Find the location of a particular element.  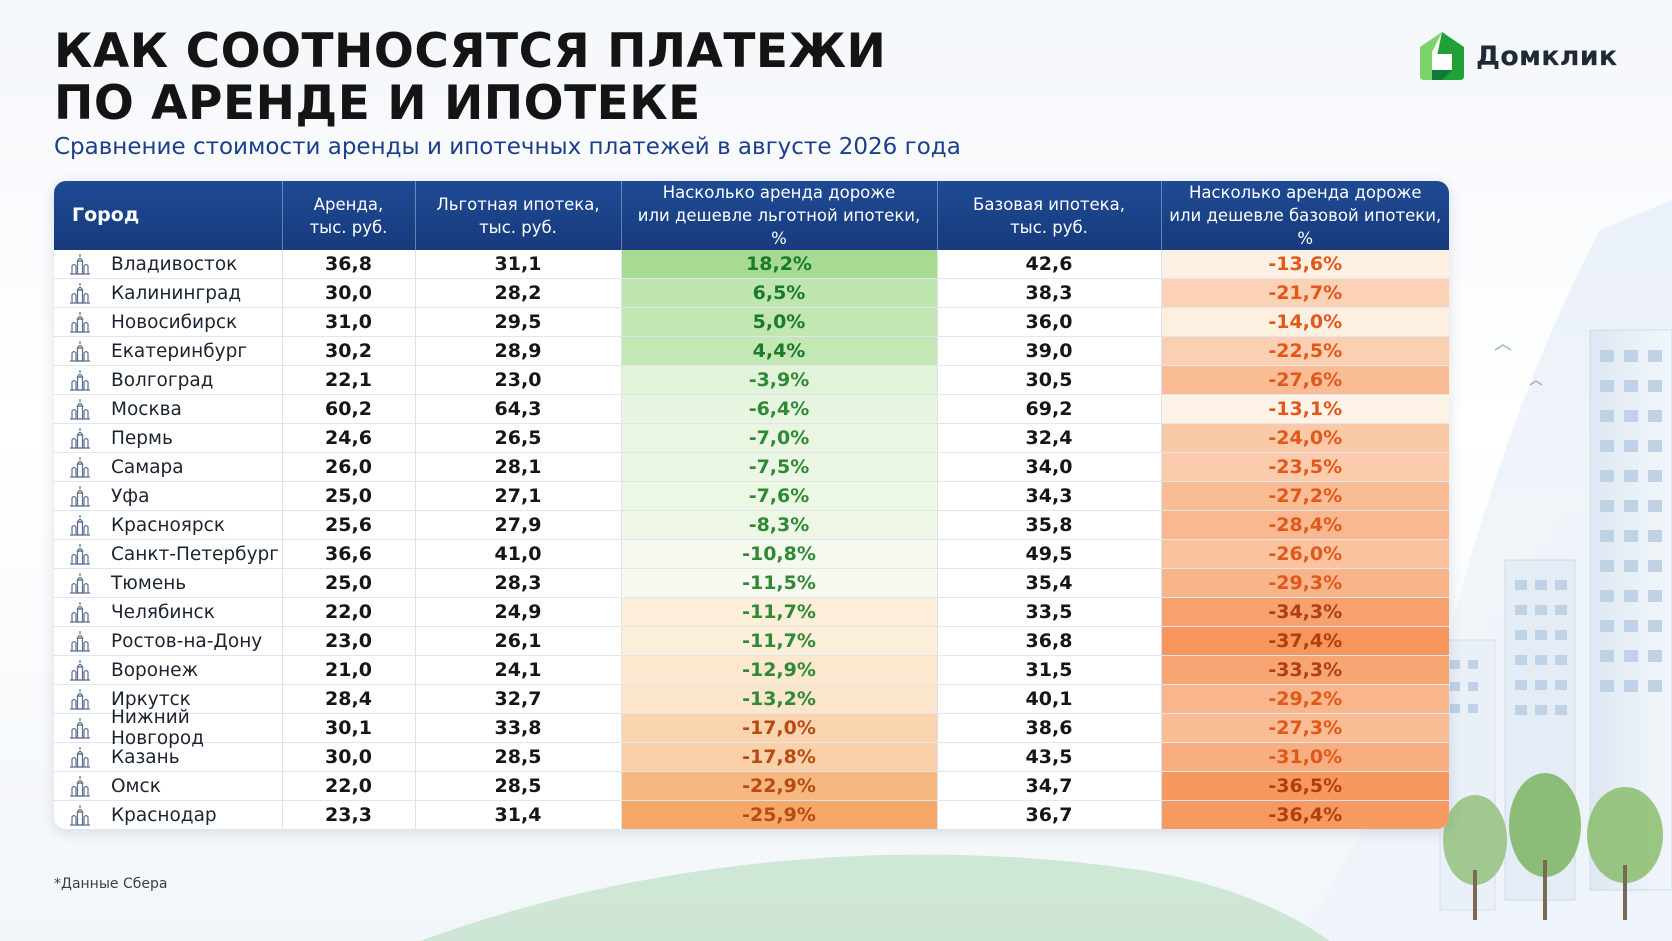

cell-base: 49,5 is located at coordinates (1049, 554).